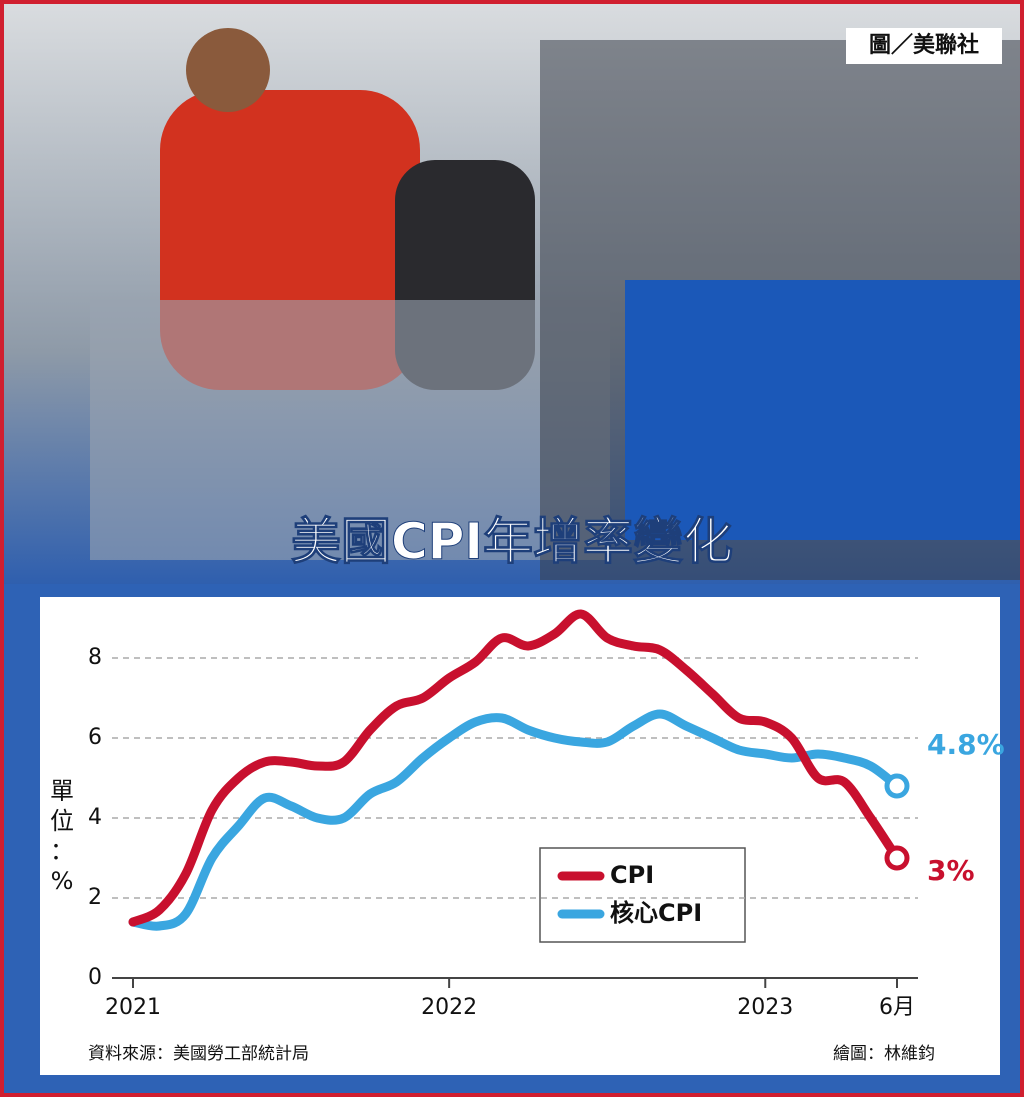 Image resolution: width=1024 pixels, height=1101 pixels. I want to click on credit: 繪圖：林維鈞, so click(884, 1054).